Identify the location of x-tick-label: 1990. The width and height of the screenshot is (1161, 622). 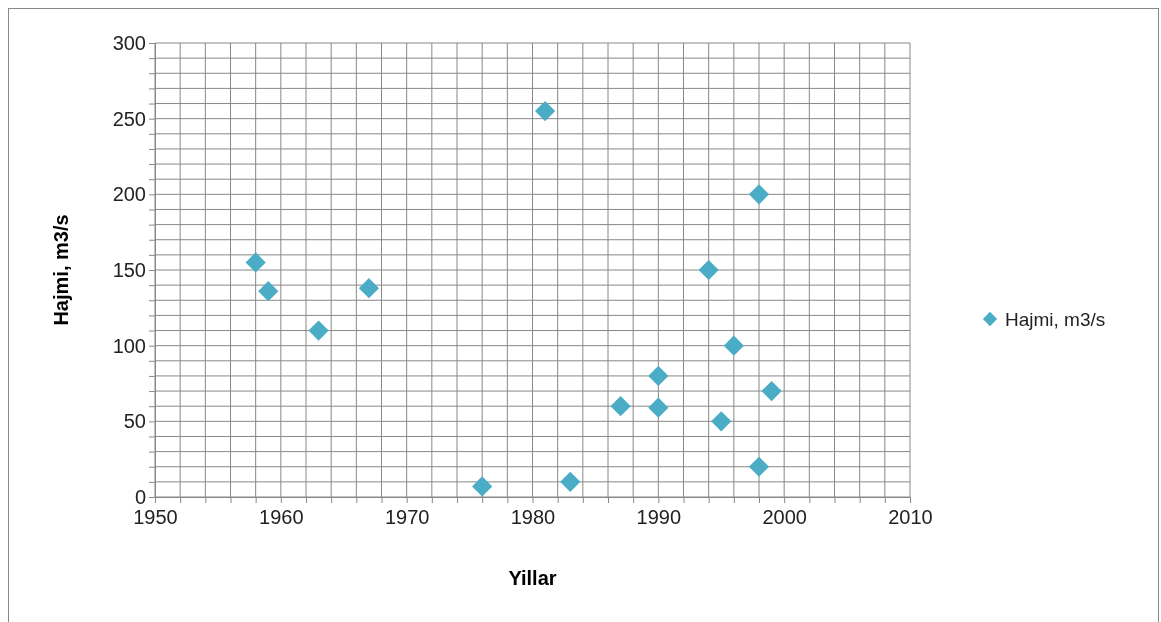
(659, 517).